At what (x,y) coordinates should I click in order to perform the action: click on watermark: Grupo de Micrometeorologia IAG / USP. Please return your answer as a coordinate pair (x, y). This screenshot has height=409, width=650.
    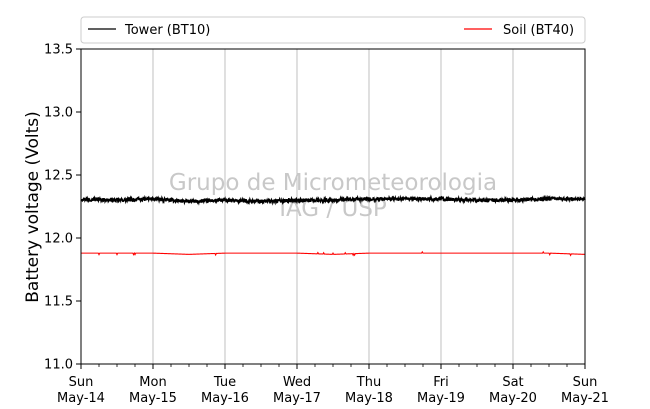
    Looking at the image, I should click on (333, 196).